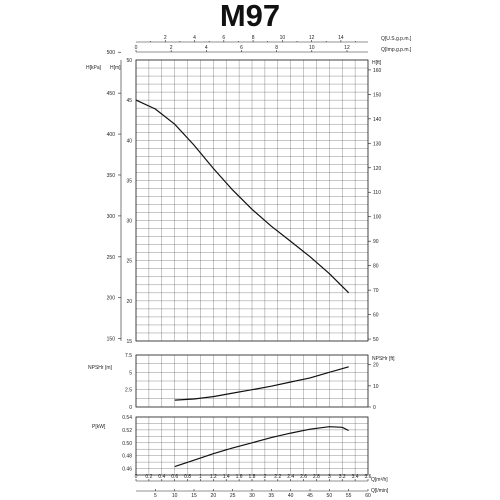  What do you see at coordinates (291, 496) in the screenshot?
I see `lmin-tick-label: 40` at bounding box center [291, 496].